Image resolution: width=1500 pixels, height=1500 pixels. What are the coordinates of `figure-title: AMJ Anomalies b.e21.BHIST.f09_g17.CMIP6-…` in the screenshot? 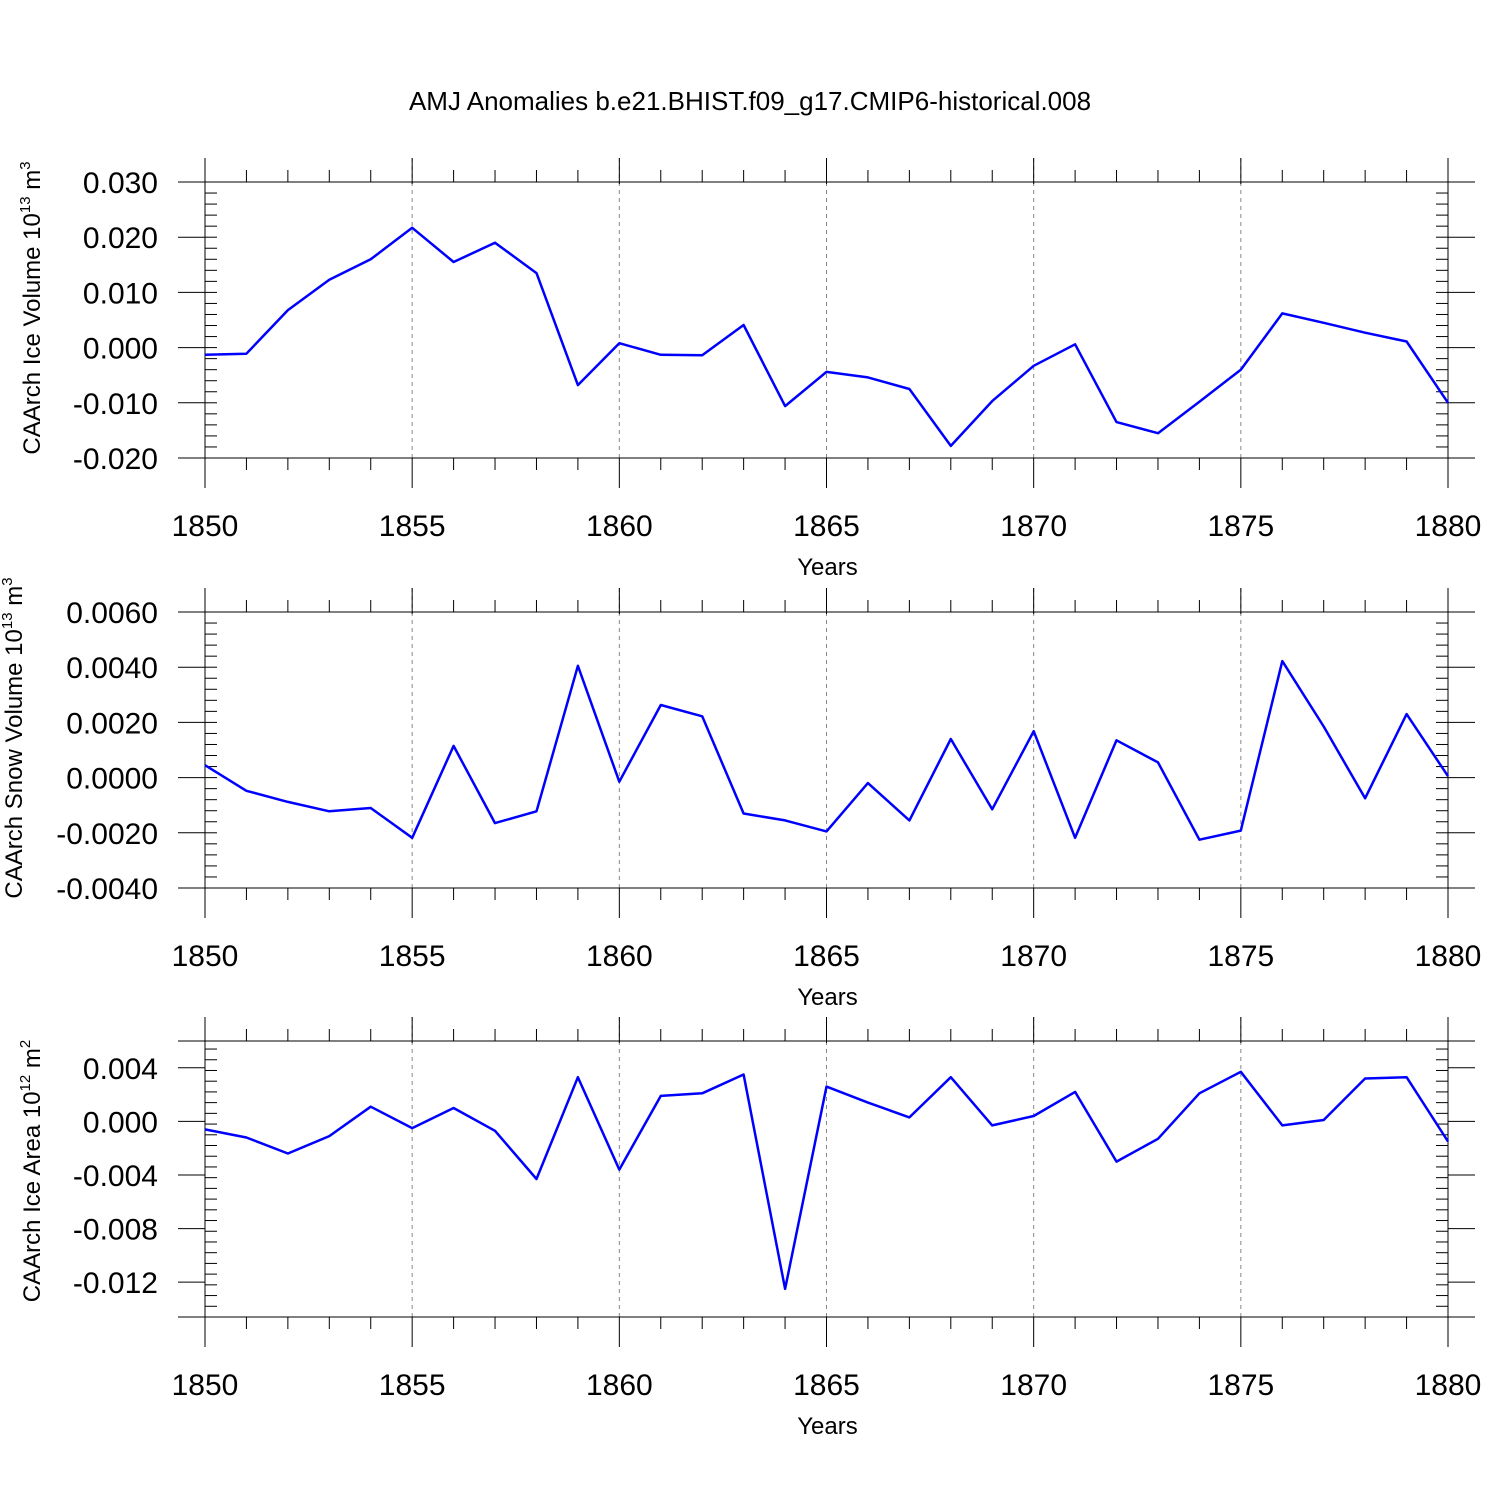 It's located at (750, 101).